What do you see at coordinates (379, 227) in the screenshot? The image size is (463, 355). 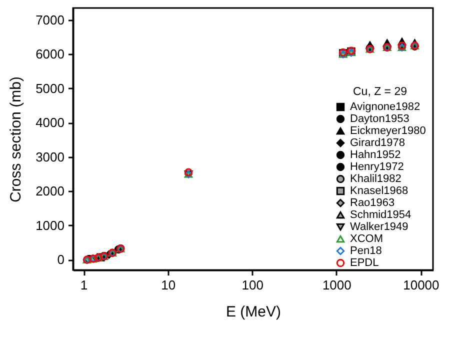 I see `legend-label: Walker1949` at bounding box center [379, 227].